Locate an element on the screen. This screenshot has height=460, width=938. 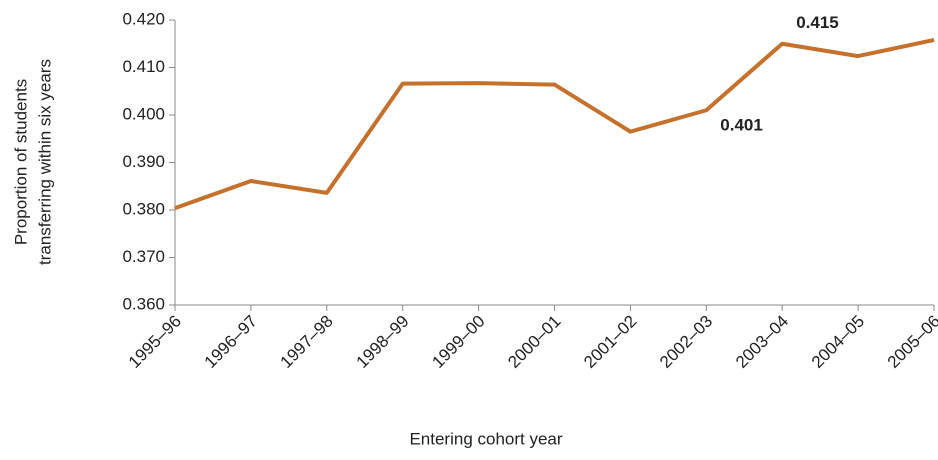
x-tick-label: 1997–98 is located at coordinates (307, 342).